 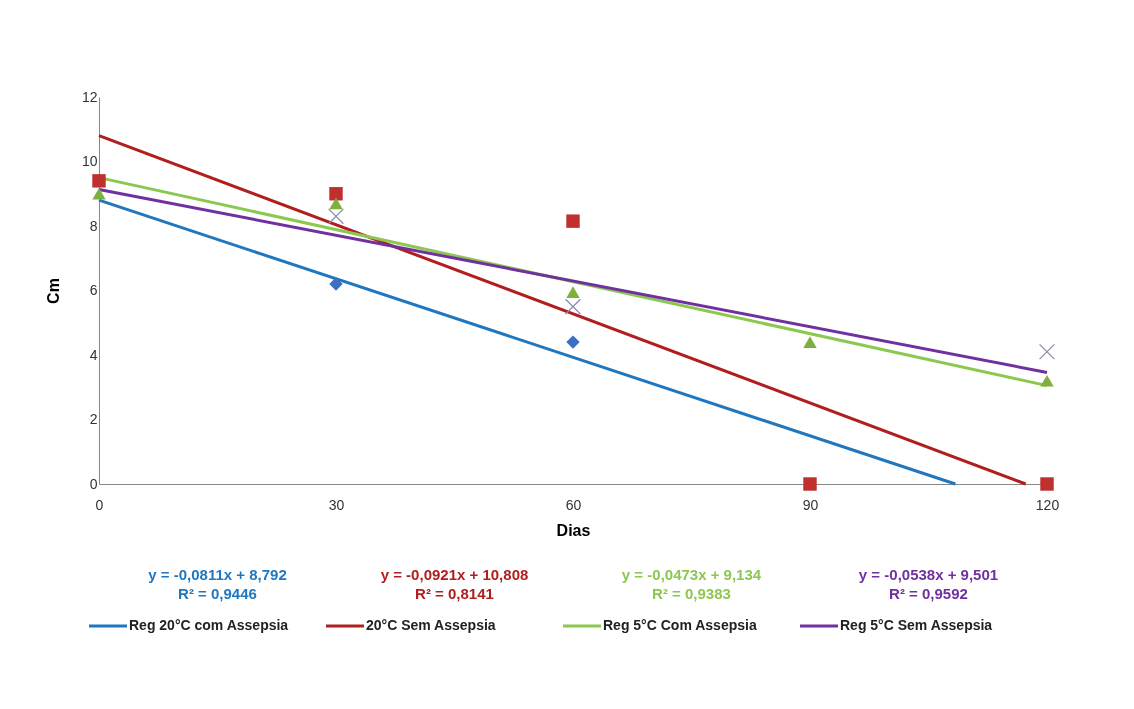 I want to click on legend-label: Reg 5°C Com Assepsia, so click(x=680, y=625).